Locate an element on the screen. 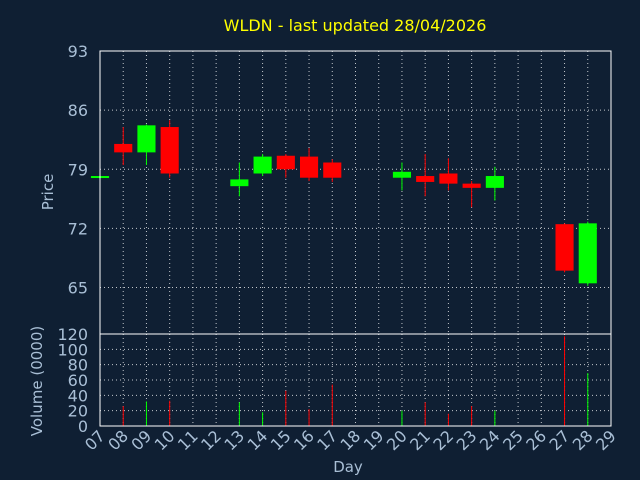 The image size is (640, 480). price-axis-label: Price is located at coordinates (48, 192).